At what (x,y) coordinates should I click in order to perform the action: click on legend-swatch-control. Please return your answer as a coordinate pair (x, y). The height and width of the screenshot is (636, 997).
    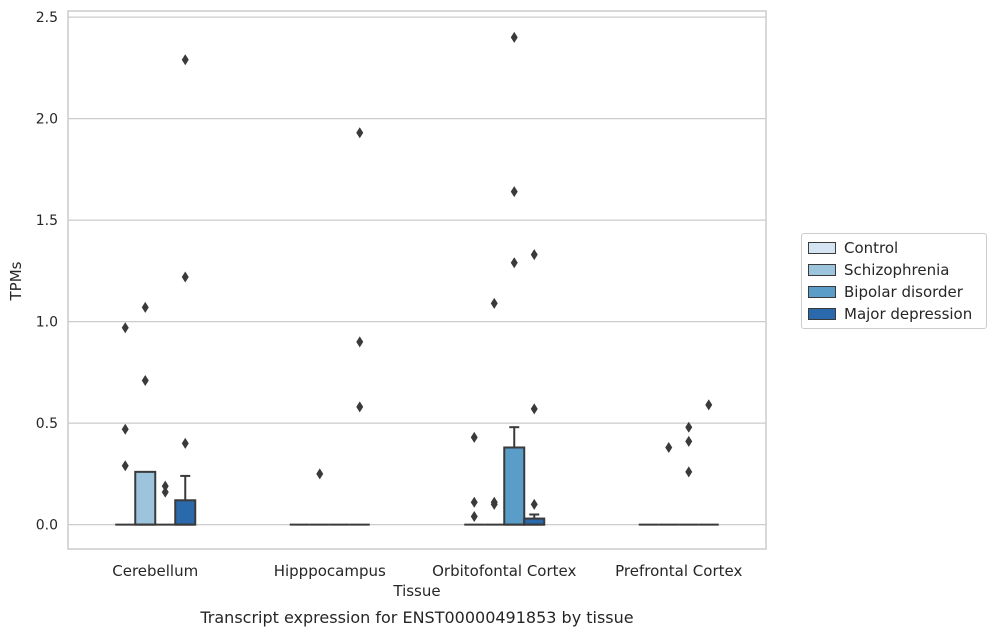
    Looking at the image, I should click on (822, 248).